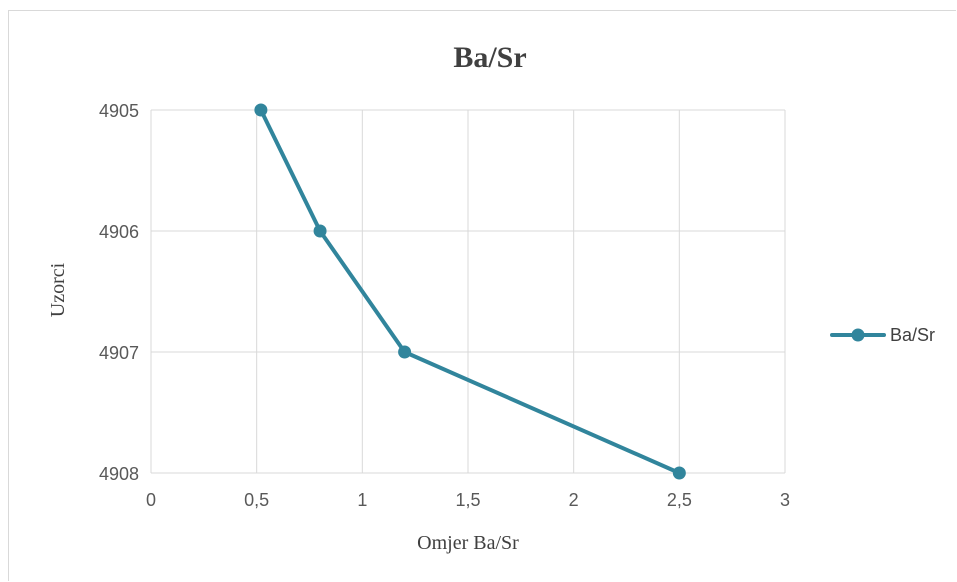  I want to click on y-axis-title: Uzorci, so click(58, 289).